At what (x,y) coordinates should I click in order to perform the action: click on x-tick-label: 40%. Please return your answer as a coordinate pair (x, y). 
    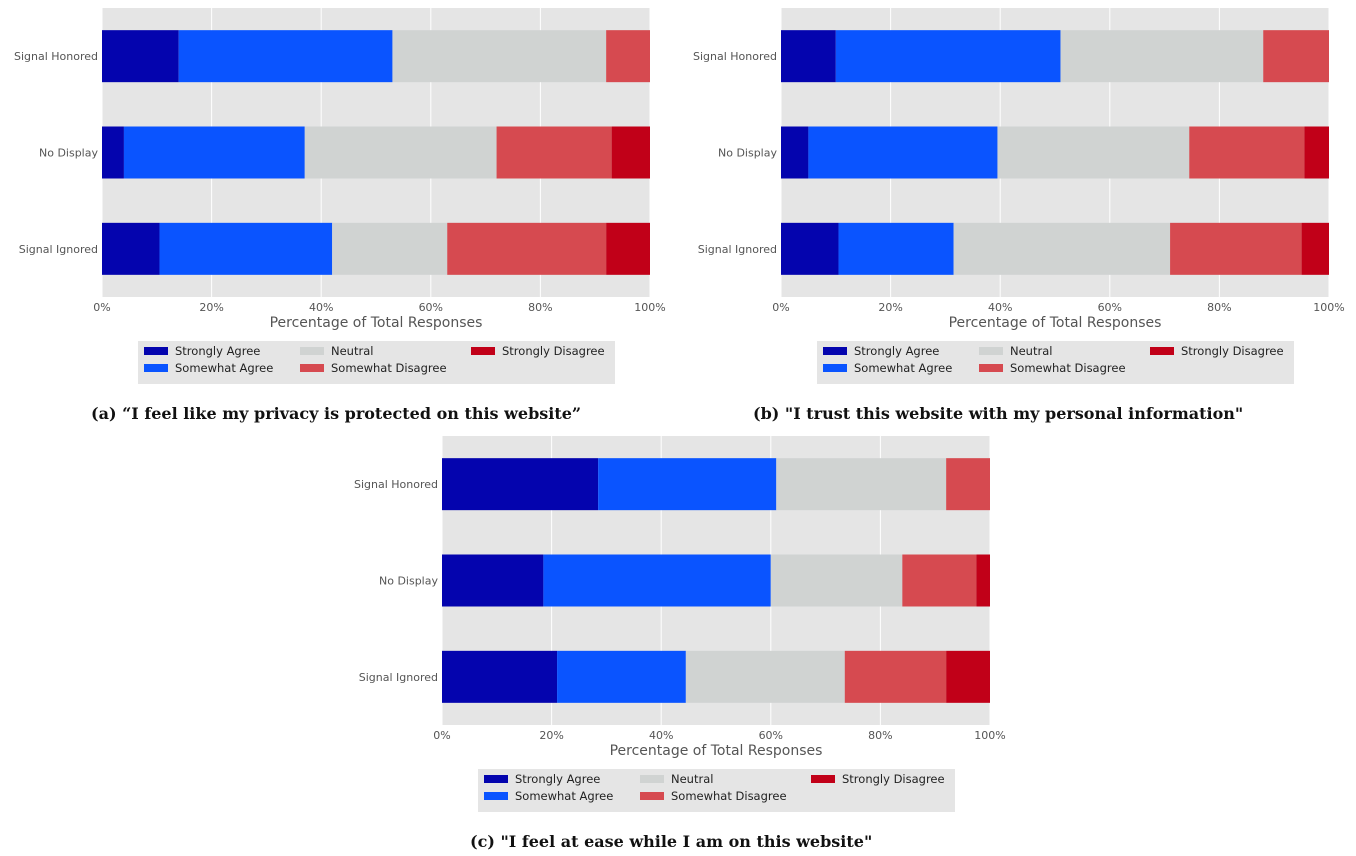
    Looking at the image, I should click on (1000, 307).